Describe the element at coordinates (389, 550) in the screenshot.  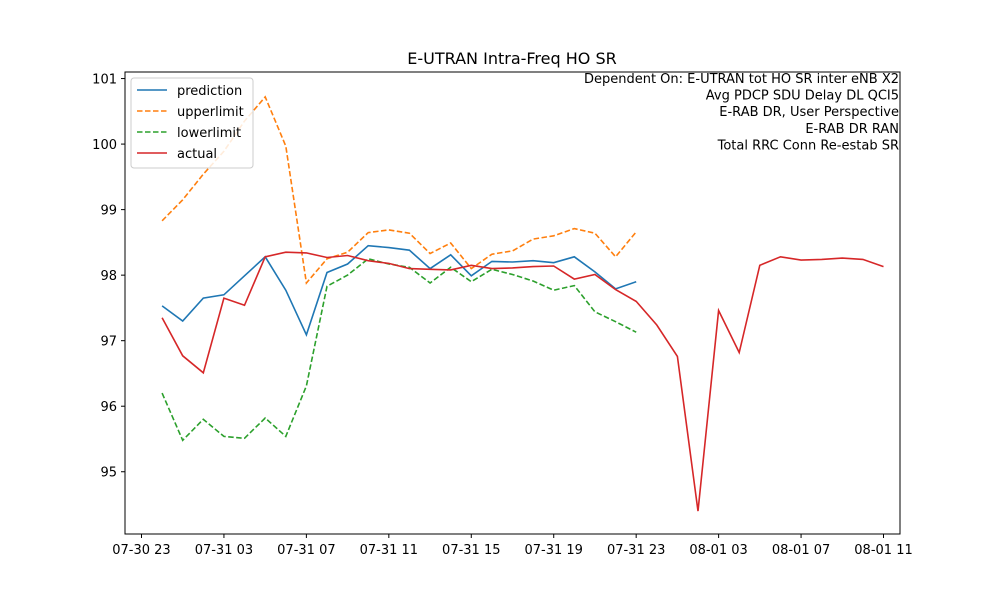
I see `x-tick-label: 07-31 11` at that location.